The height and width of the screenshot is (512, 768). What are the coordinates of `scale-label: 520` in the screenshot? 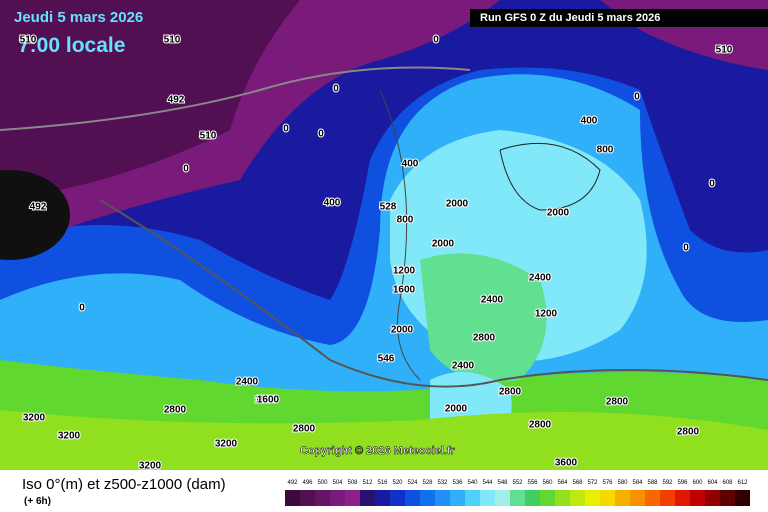 It's located at (397, 483).